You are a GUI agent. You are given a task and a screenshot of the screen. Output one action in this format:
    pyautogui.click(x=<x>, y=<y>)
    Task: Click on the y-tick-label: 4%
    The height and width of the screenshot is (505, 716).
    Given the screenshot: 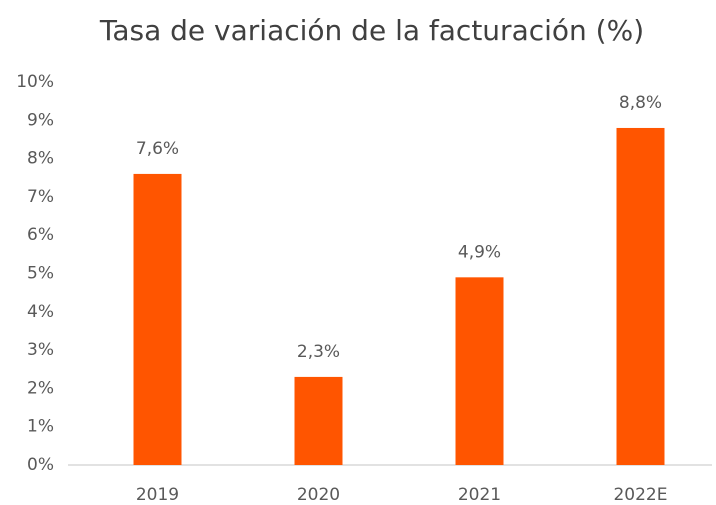 What is the action you would take?
    pyautogui.click(x=40, y=312)
    